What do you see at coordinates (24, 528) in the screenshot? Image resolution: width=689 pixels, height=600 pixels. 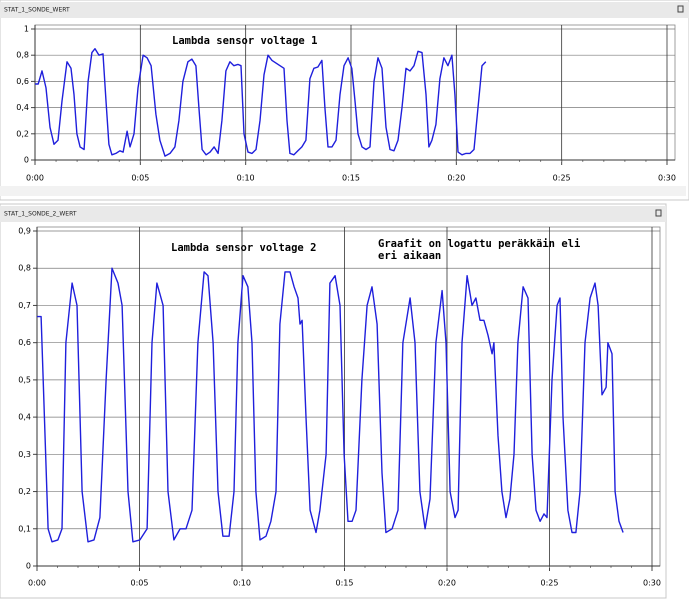 I see `y-tick-label: 0,1` at bounding box center [24, 528].